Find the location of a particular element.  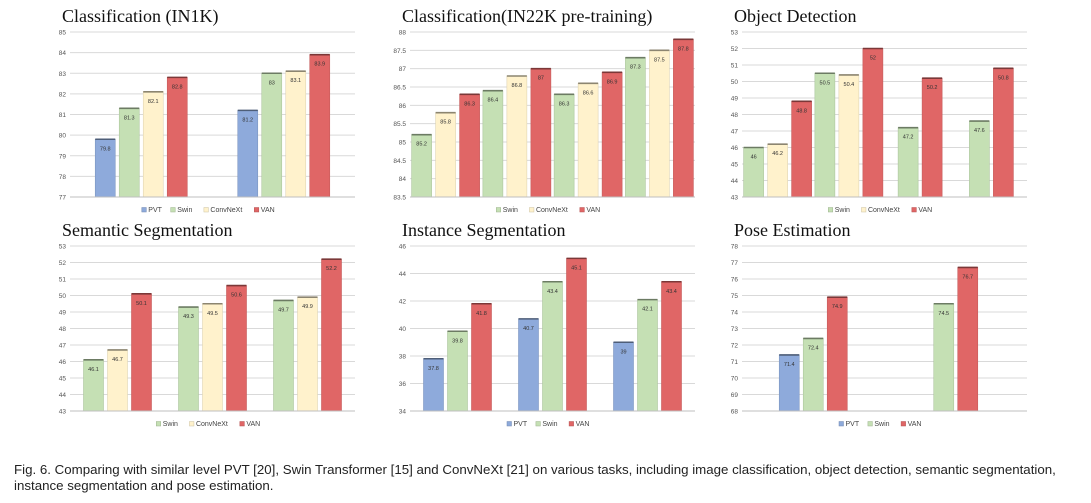

y-tick-label: 85.5 is located at coordinates (399, 124).